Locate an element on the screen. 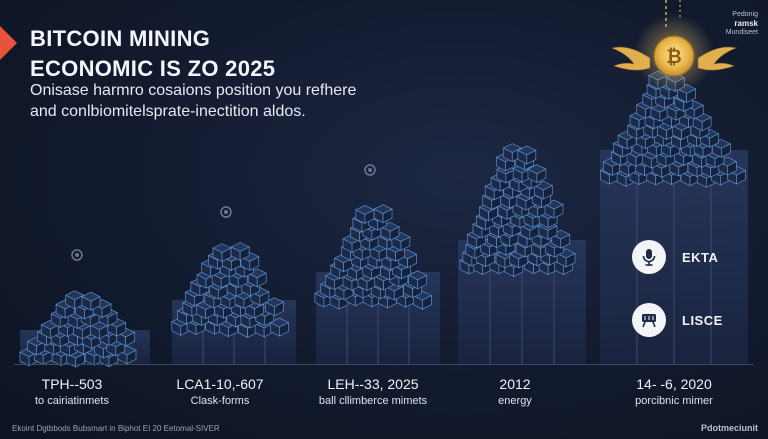 The width and height of the screenshot is (768, 439). stage-title: TPH--503 is located at coordinates (72, 384).